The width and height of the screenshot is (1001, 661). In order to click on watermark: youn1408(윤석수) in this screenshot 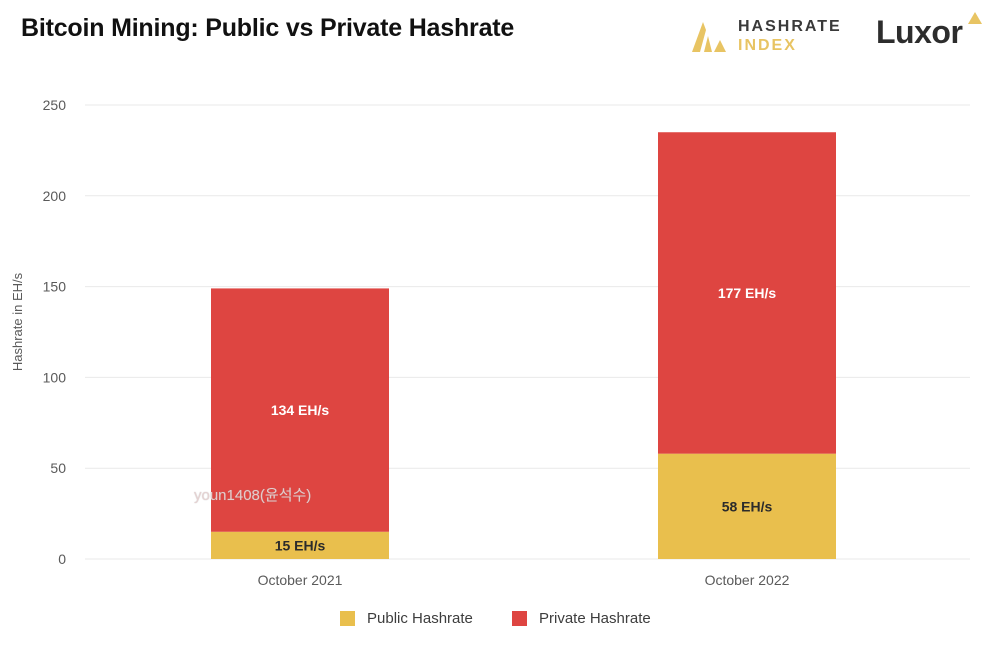, I will do `click(253, 495)`.